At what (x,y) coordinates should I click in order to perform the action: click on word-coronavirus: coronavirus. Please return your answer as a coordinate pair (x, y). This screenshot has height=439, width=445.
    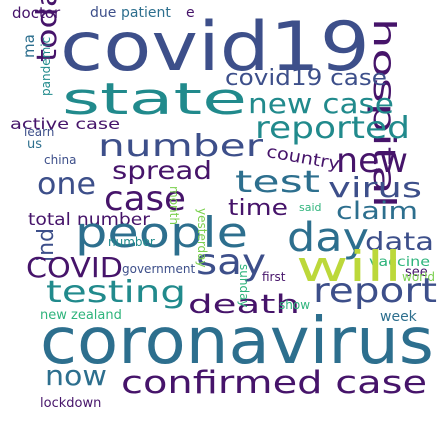
    Looking at the image, I should click on (237, 342).